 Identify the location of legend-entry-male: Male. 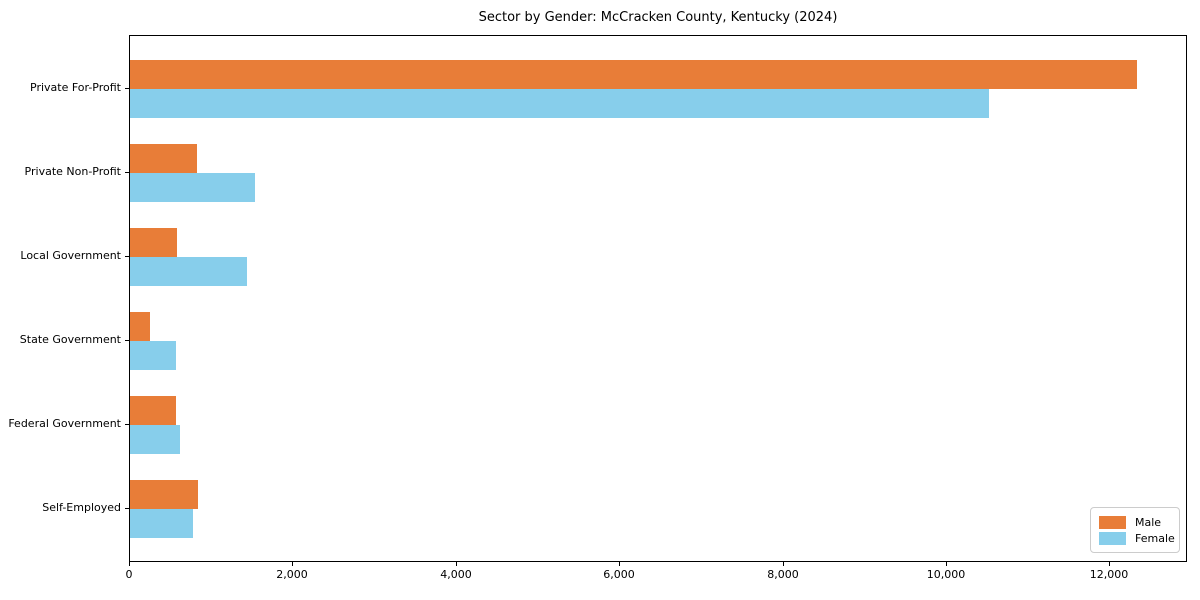
(1135, 522).